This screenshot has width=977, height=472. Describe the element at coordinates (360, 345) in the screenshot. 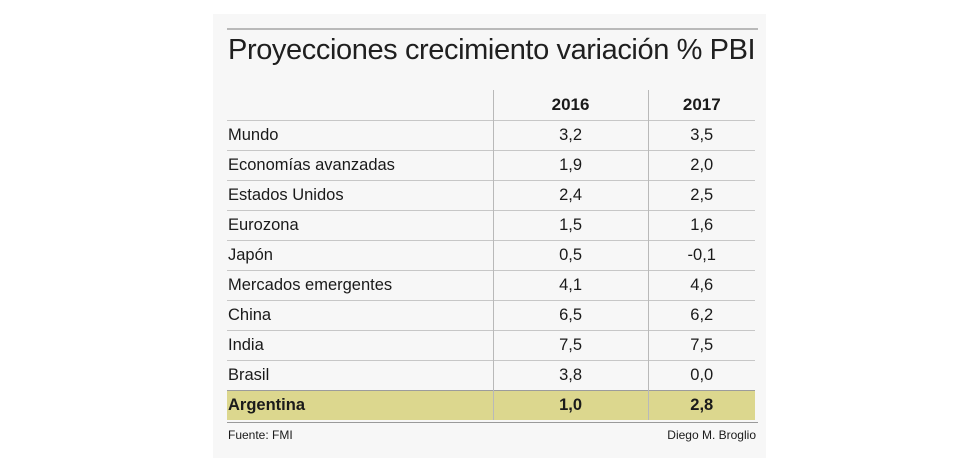

I see `row-label: India` at that location.